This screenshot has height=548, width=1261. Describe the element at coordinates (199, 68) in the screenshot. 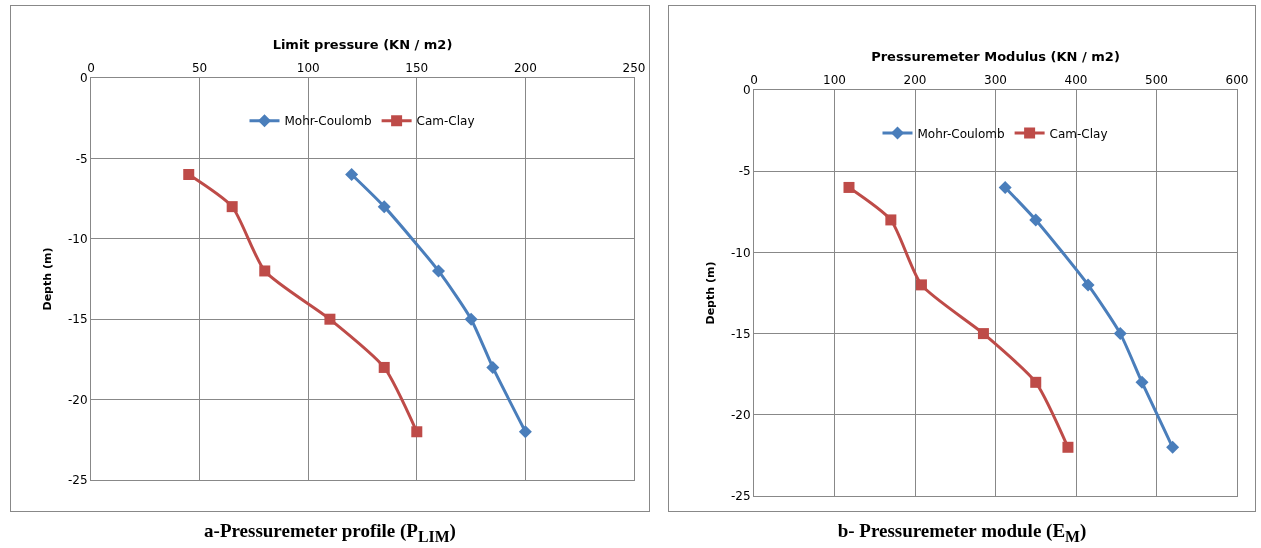

I see `x-tick-label: 50` at that location.